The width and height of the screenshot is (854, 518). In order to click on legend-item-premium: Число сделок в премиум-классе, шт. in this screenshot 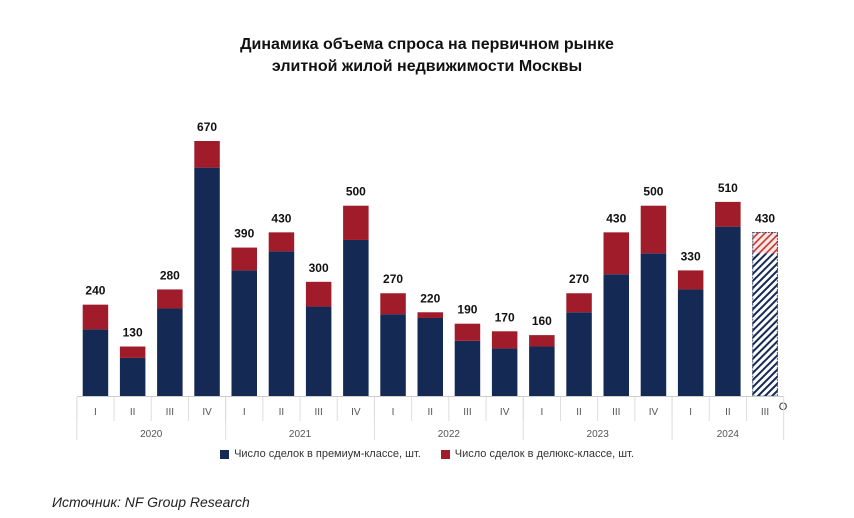, I will do `click(320, 454)`.